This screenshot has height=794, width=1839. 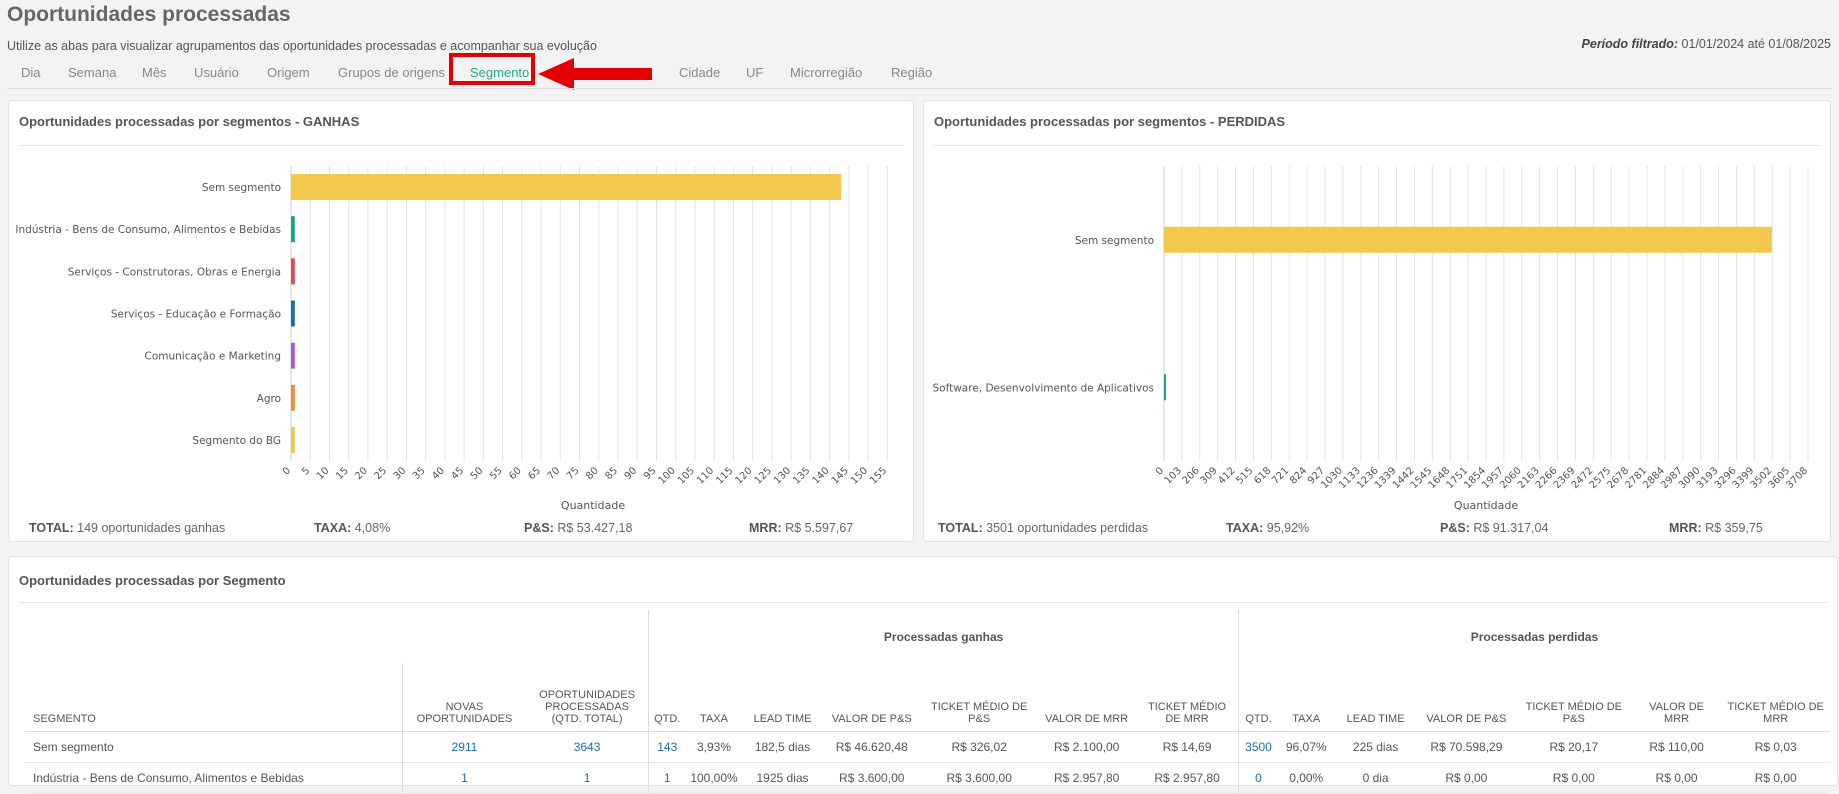 What do you see at coordinates (352, 528) in the screenshot?
I see `taxa-ganhas: TAXA: 4,08%` at bounding box center [352, 528].